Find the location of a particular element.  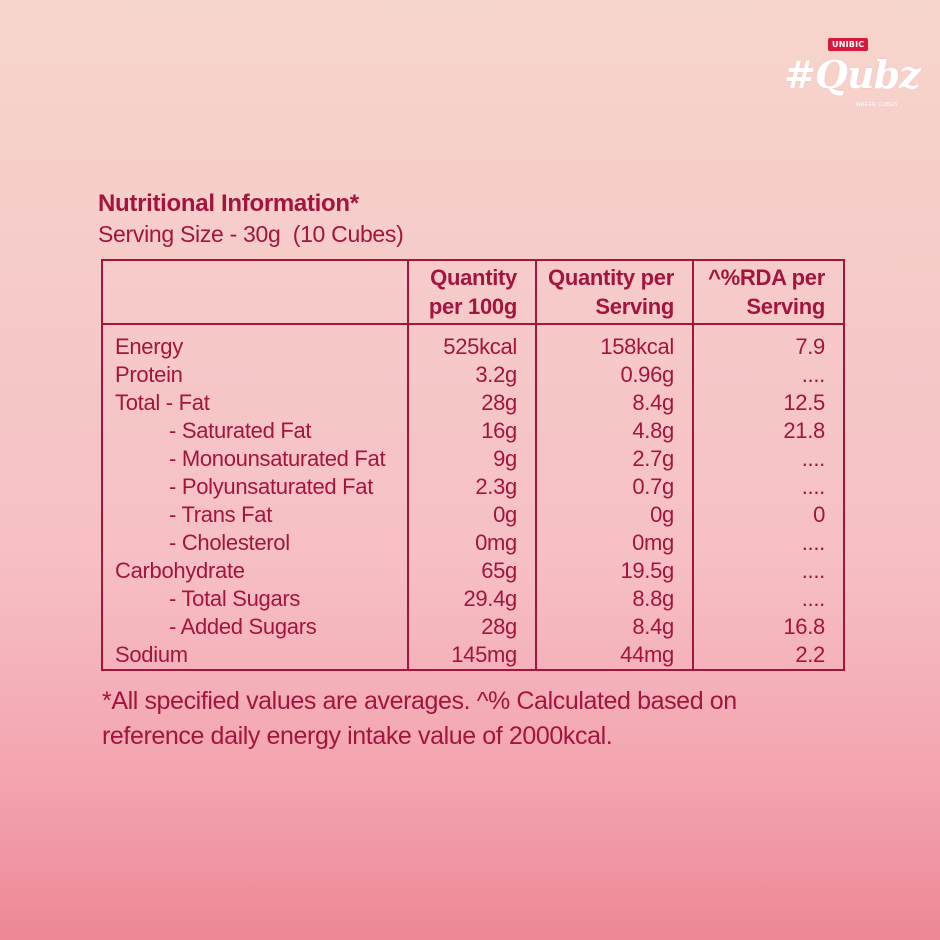

value-per-100g: 29.4g is located at coordinates (472, 599).